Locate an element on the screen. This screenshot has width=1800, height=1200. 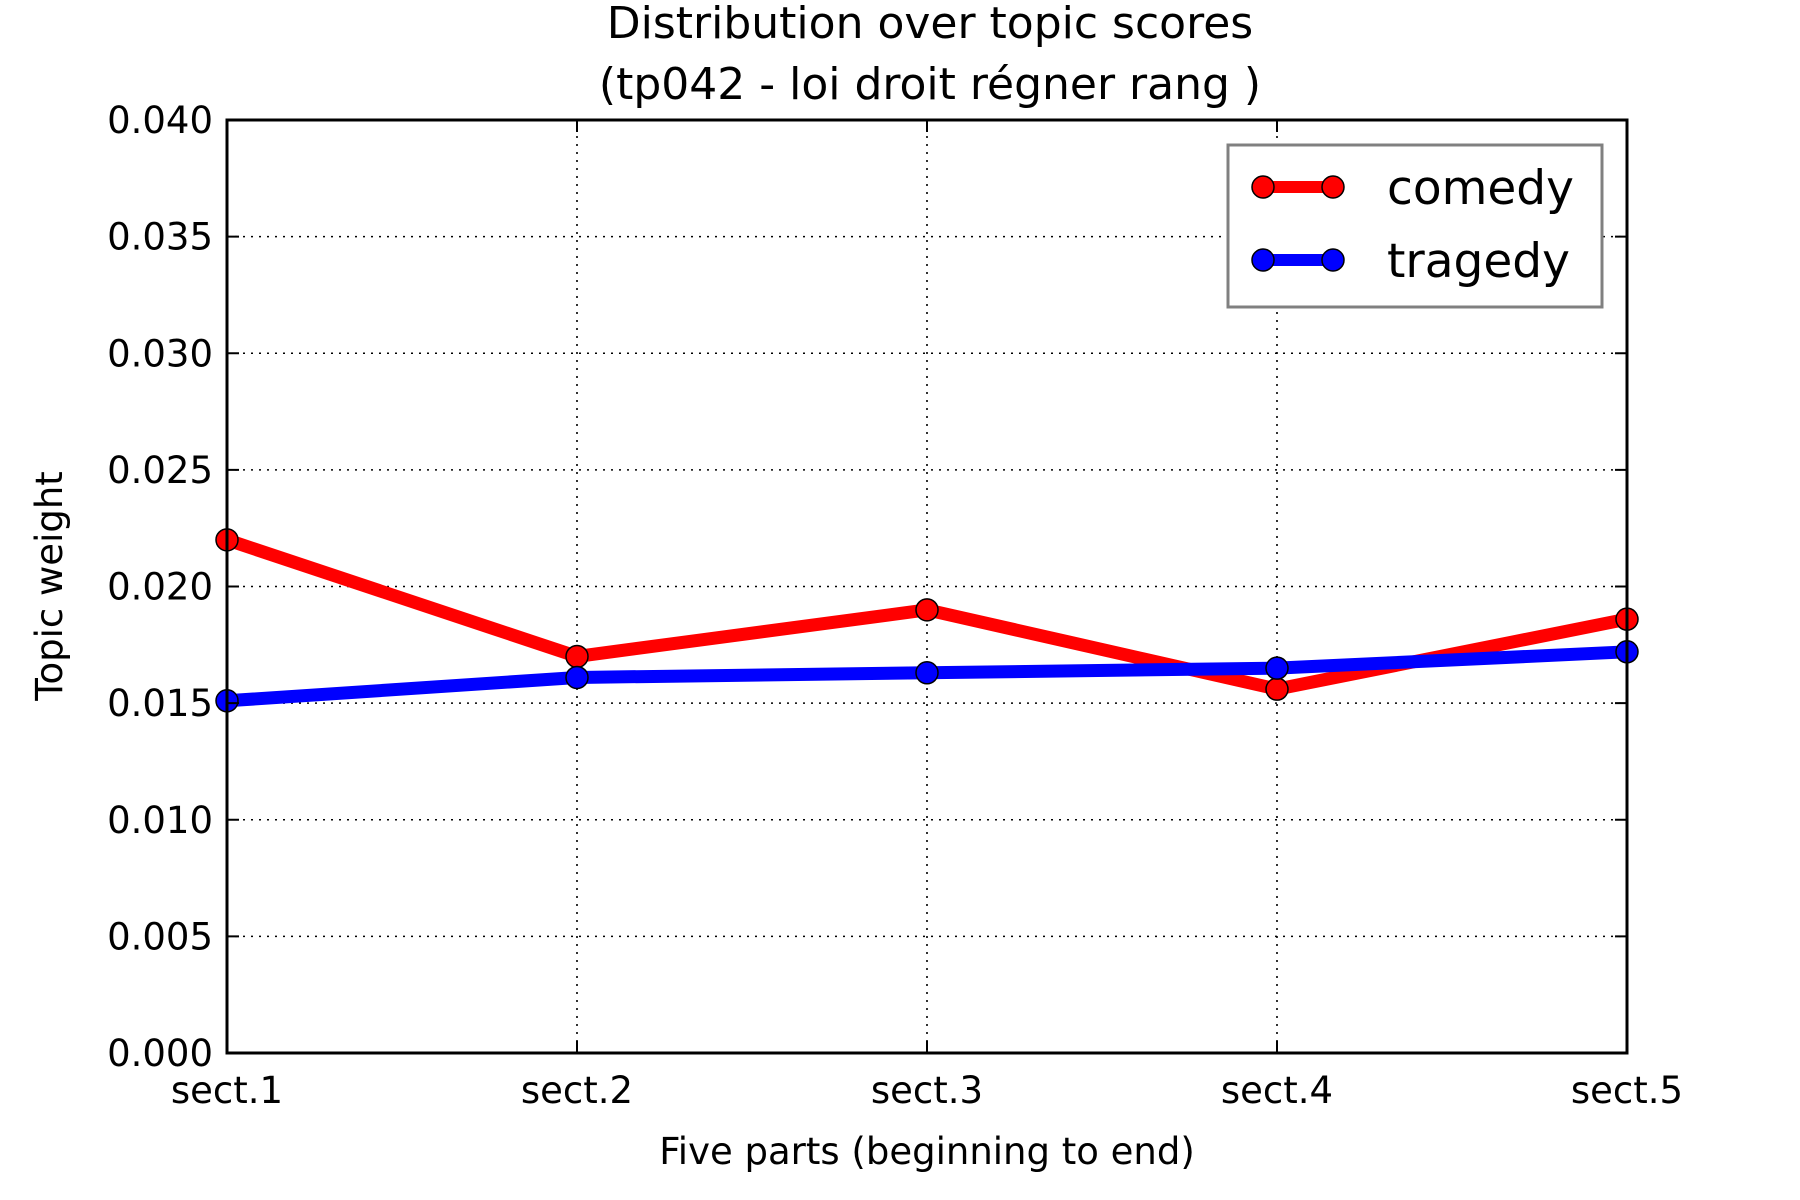
y-tick-label: 0.005 is located at coordinates (160, 936).